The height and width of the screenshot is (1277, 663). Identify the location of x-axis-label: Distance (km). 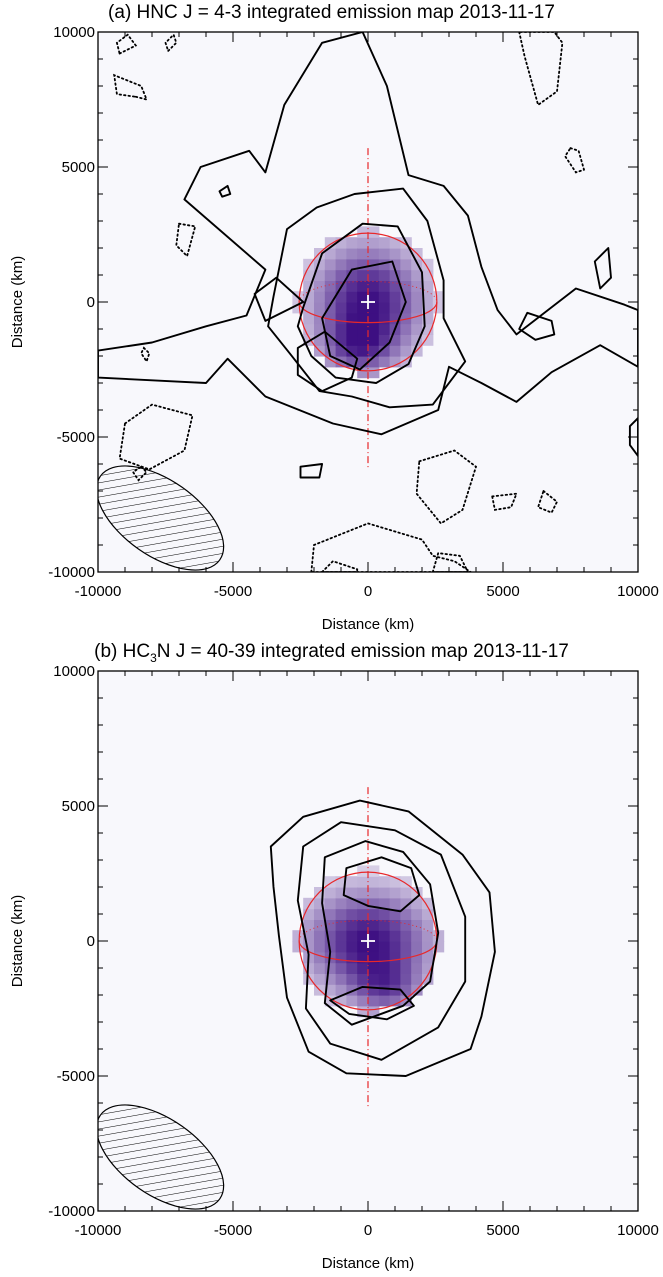
(368, 624).